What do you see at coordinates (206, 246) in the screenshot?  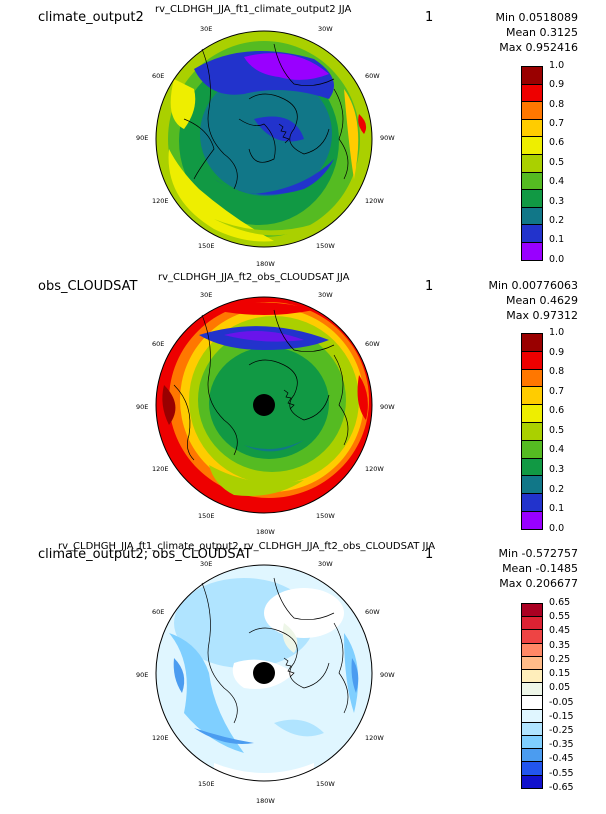 I see `panel-1-lon-150e: 150E` at bounding box center [206, 246].